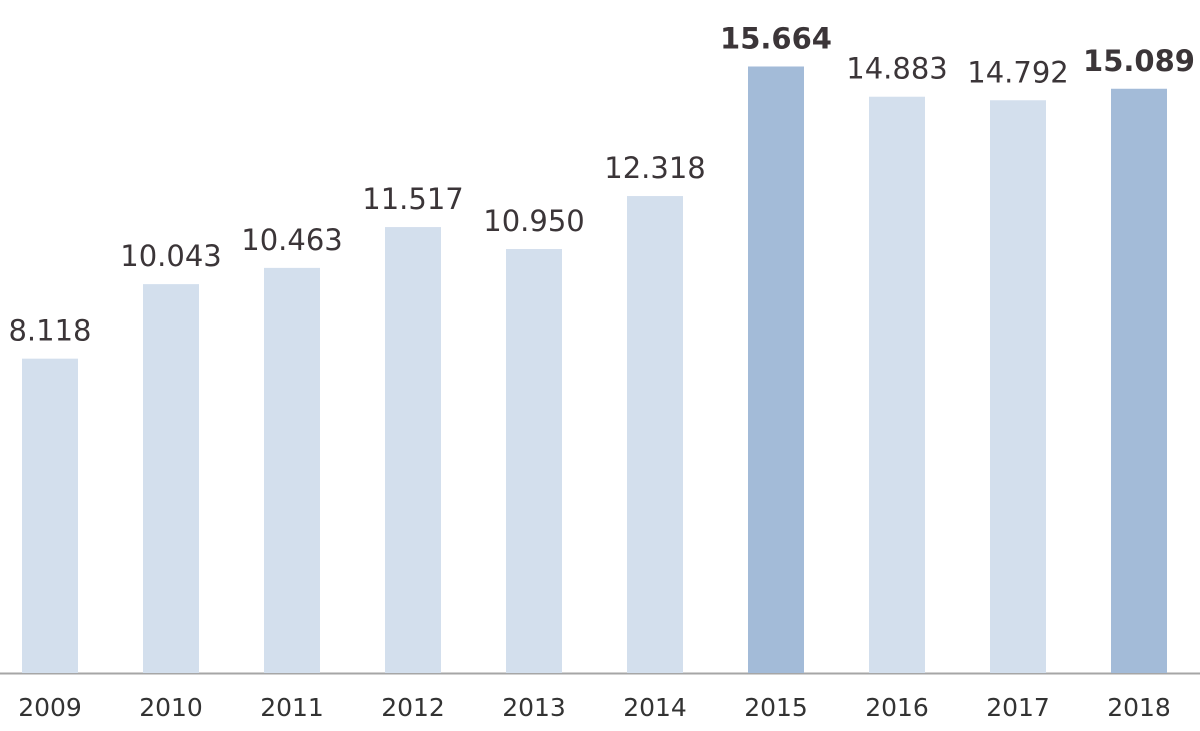 Image resolution: width=1200 pixels, height=731 pixels. I want to click on x-tick-label: 2017, so click(1018, 707).